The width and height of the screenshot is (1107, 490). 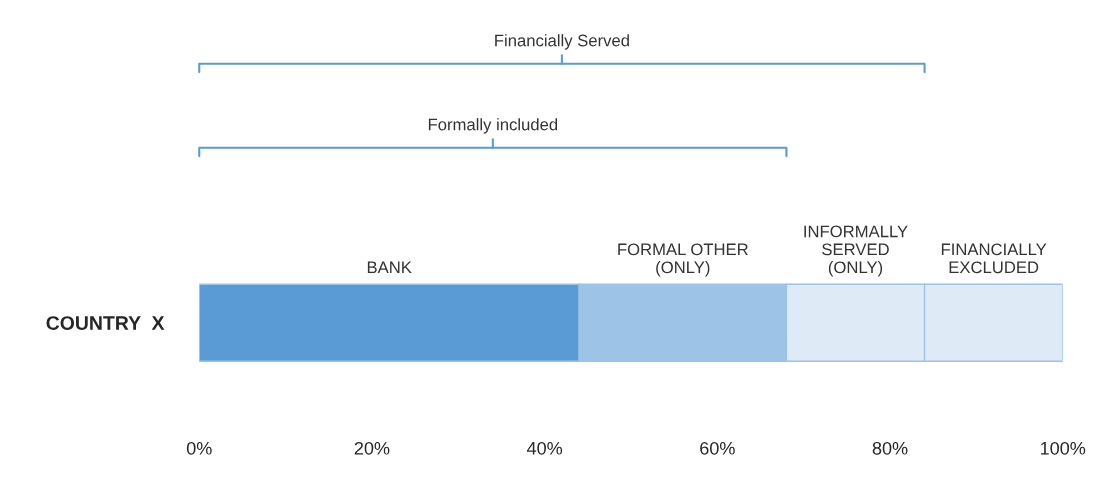 I want to click on x-tick-label: 100%, so click(x=1063, y=448).